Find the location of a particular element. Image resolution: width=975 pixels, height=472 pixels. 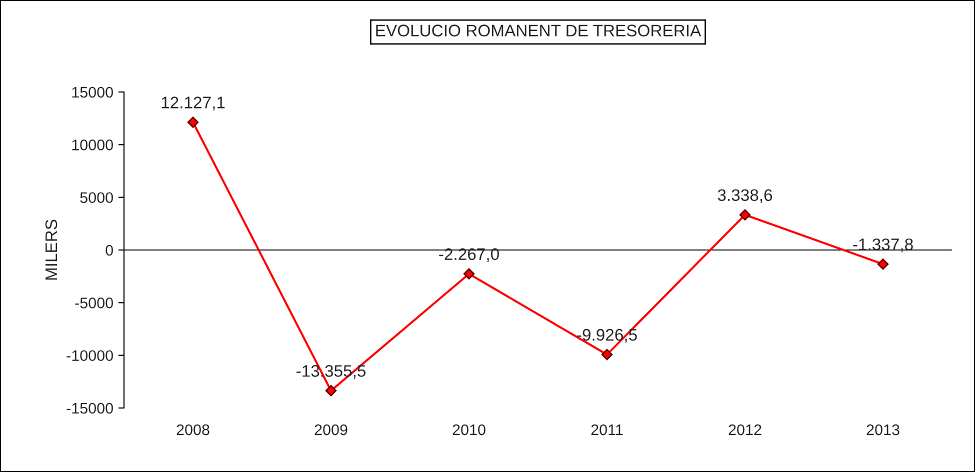

x-tick-label: 2012 is located at coordinates (745, 430).